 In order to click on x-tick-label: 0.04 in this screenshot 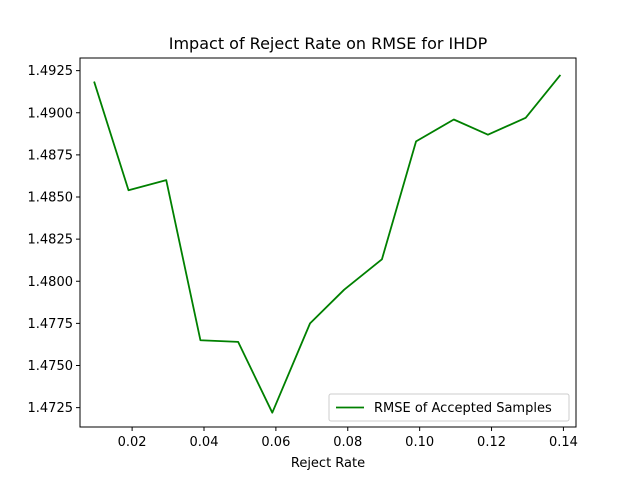, I will do `click(204, 442)`.